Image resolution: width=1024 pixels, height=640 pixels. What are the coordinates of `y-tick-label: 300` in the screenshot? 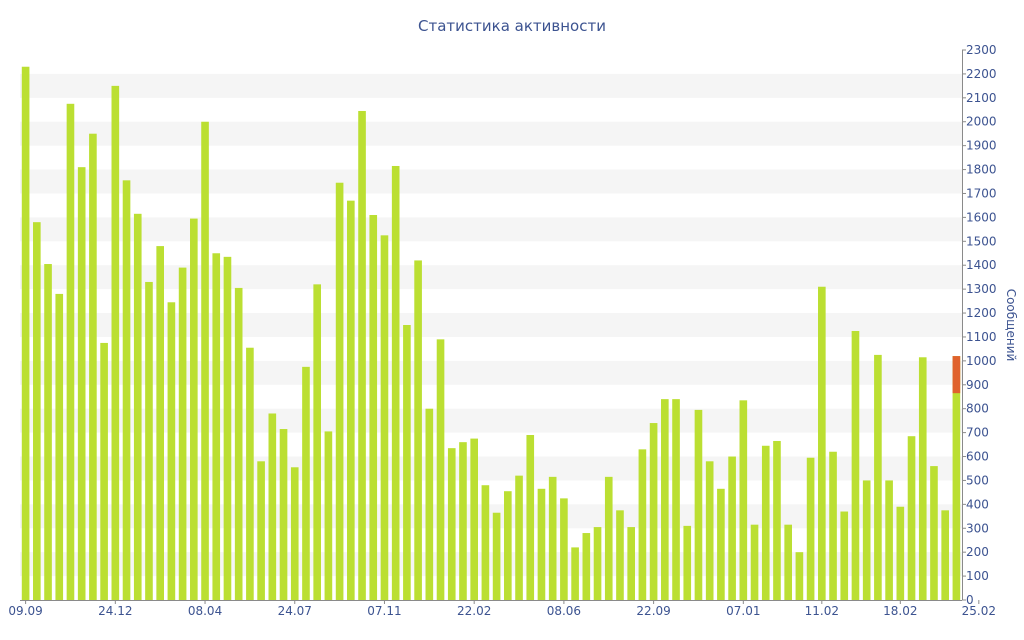 It's located at (977, 528).